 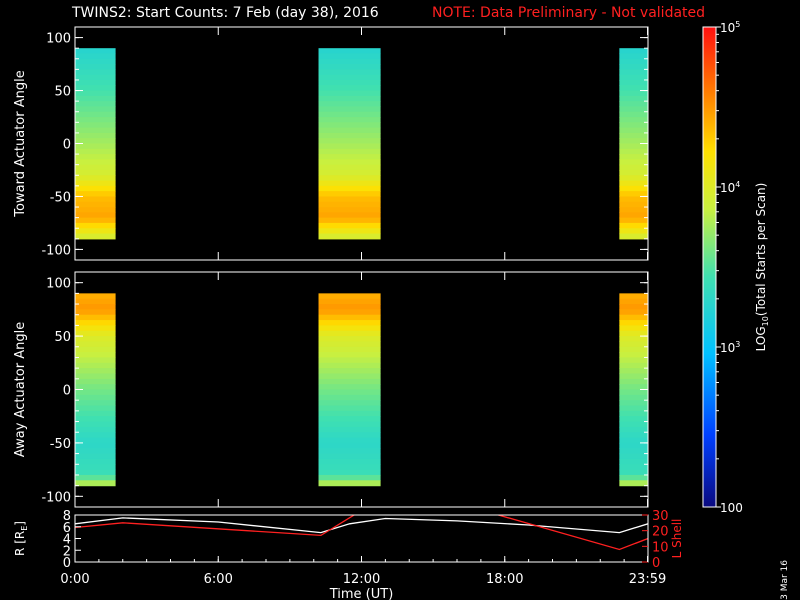 What do you see at coordinates (21, 538) in the screenshot?
I see `orbit-ylabel: R [RE]` at bounding box center [21, 538].